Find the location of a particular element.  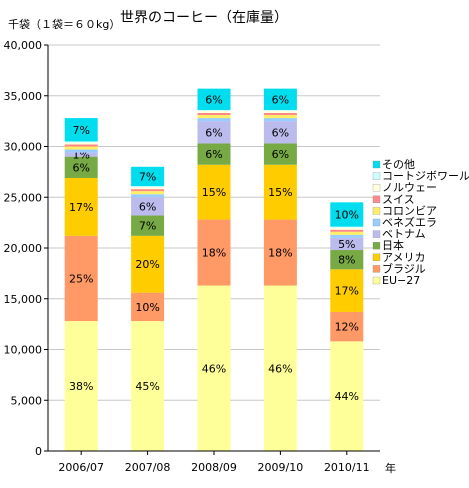

legend-label: ベトナム is located at coordinates (404, 234).